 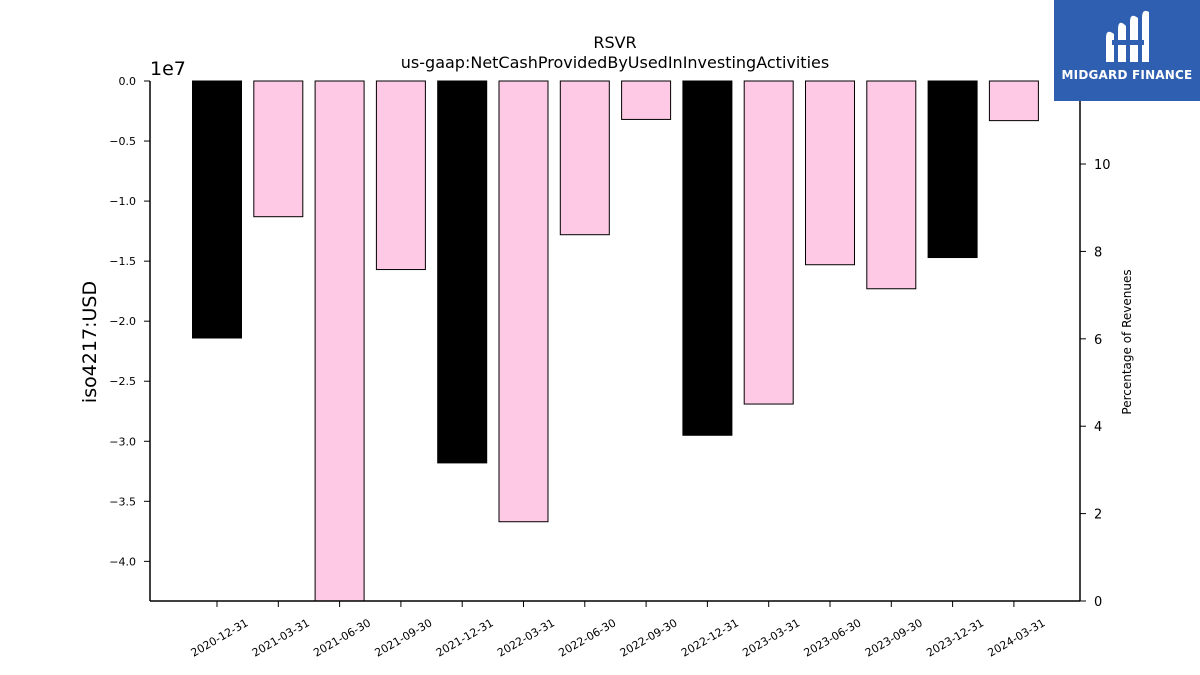 What do you see at coordinates (122, 561) in the screenshot?
I see `y-tick-label: −4.0` at bounding box center [122, 561].